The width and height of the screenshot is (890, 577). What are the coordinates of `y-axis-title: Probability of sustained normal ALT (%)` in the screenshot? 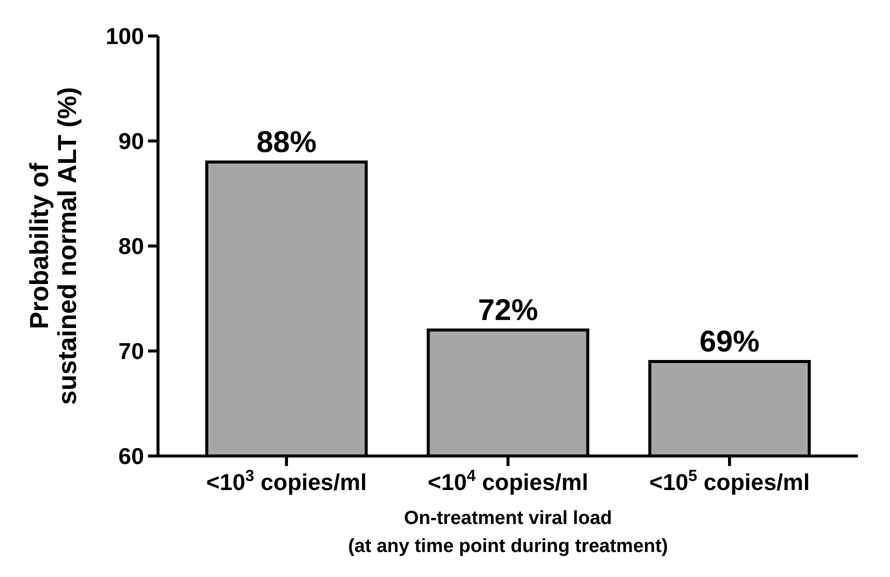 It's located at (53, 246).